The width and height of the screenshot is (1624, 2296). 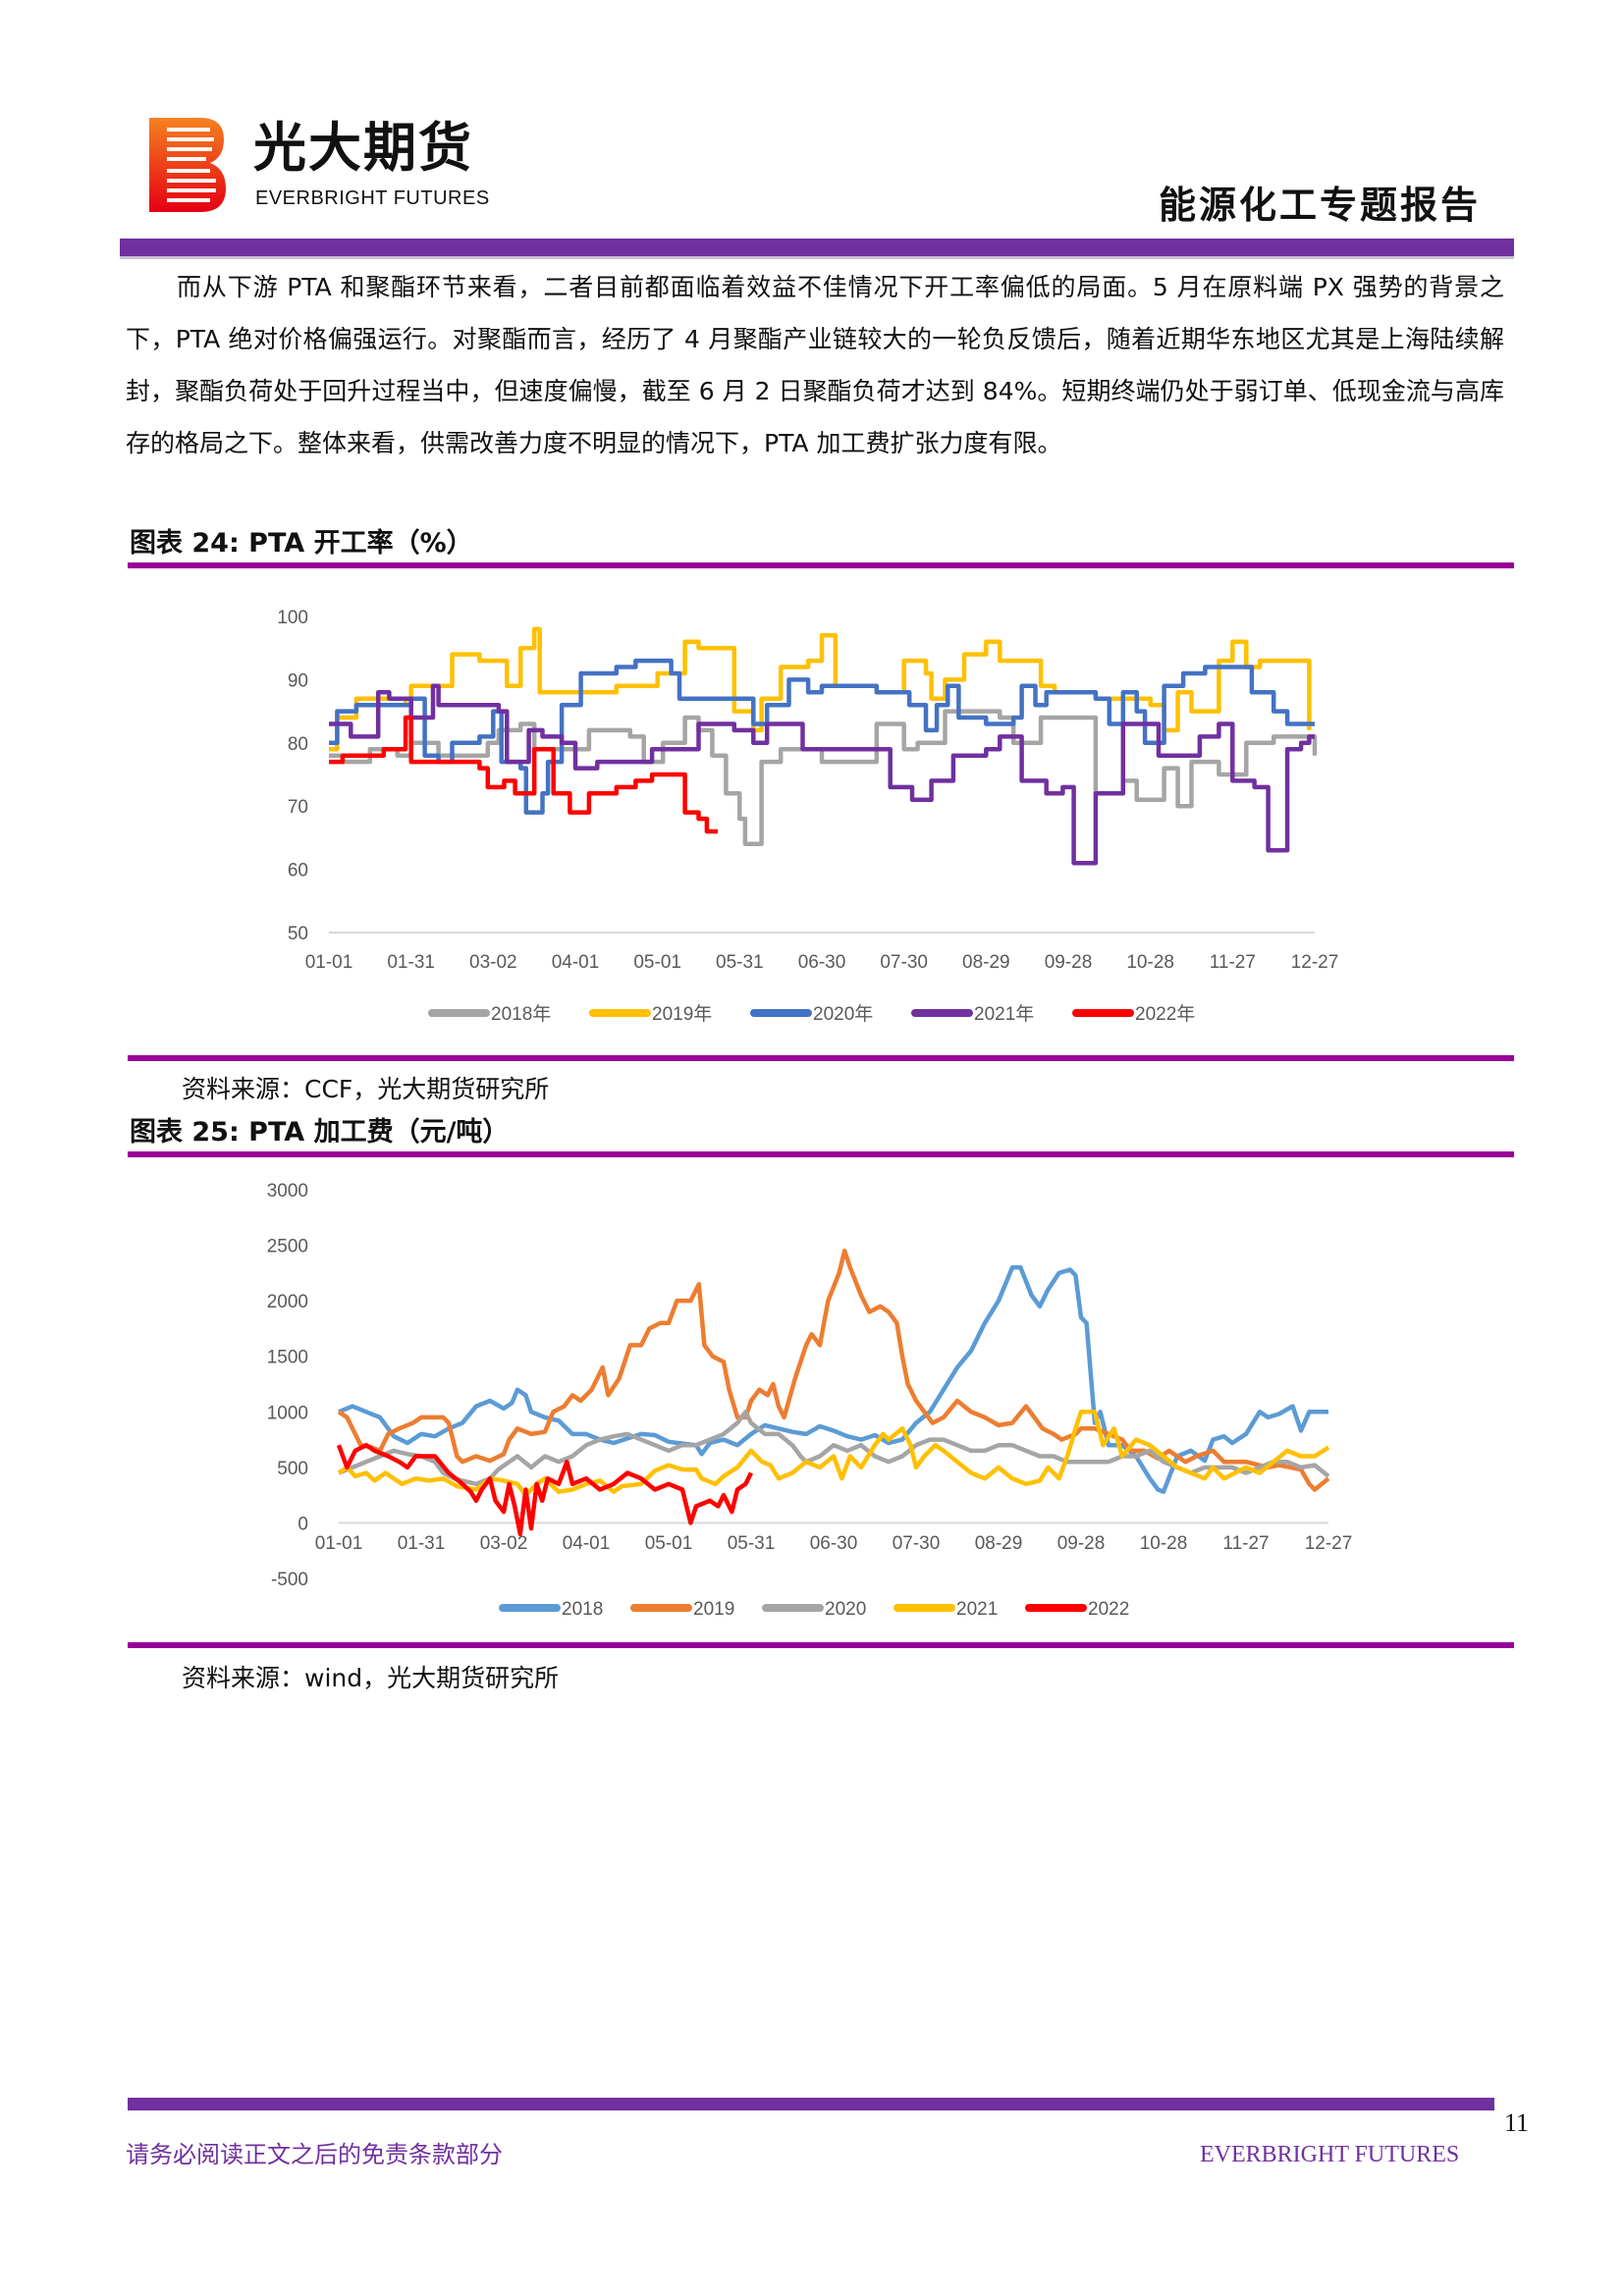 What do you see at coordinates (187, 165) in the screenshot?
I see `everbright-logo-icon` at bounding box center [187, 165].